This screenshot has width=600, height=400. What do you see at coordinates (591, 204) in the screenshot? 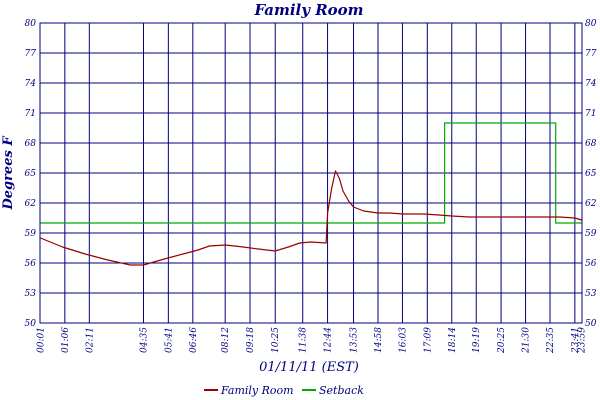
I see `y-tick-label-right: 62` at bounding box center [591, 204].